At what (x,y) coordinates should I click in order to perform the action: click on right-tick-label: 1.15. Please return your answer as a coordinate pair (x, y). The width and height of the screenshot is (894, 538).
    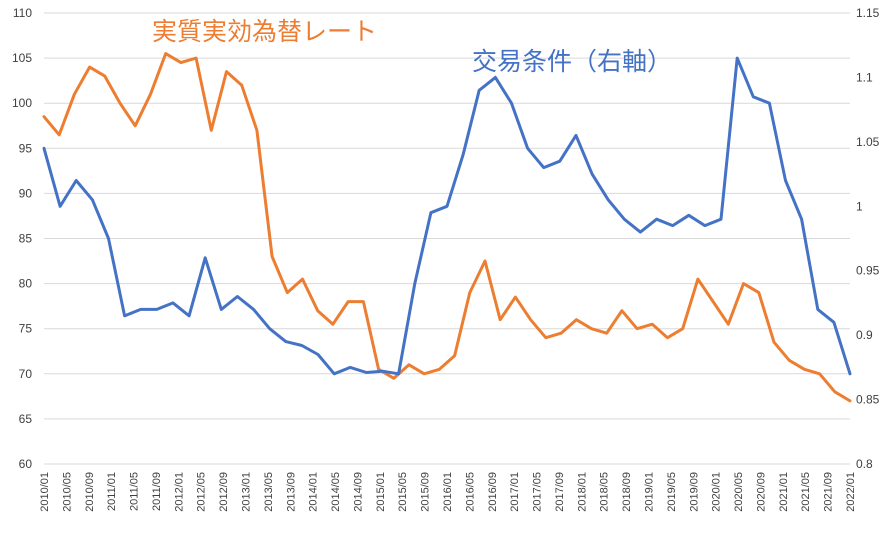
    Looking at the image, I should click on (868, 13).